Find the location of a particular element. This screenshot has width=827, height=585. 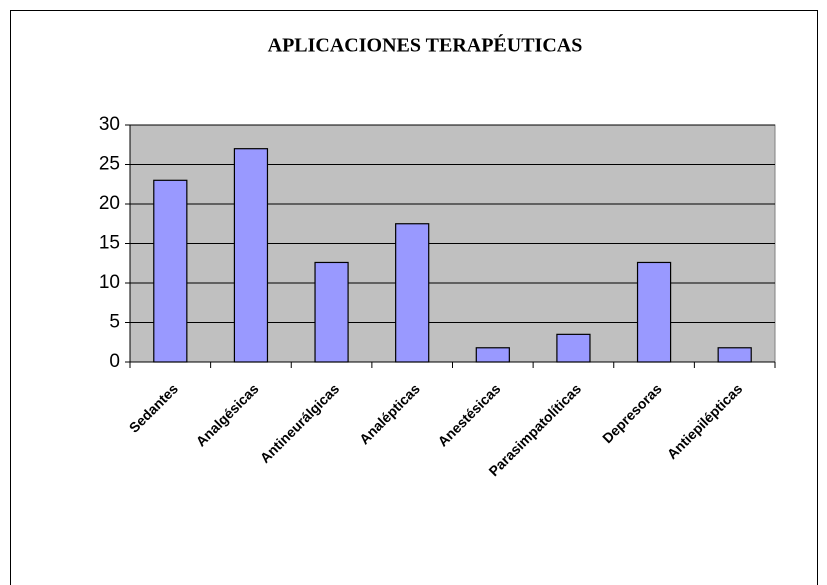

y-tick-label: 10 is located at coordinates (109, 282).